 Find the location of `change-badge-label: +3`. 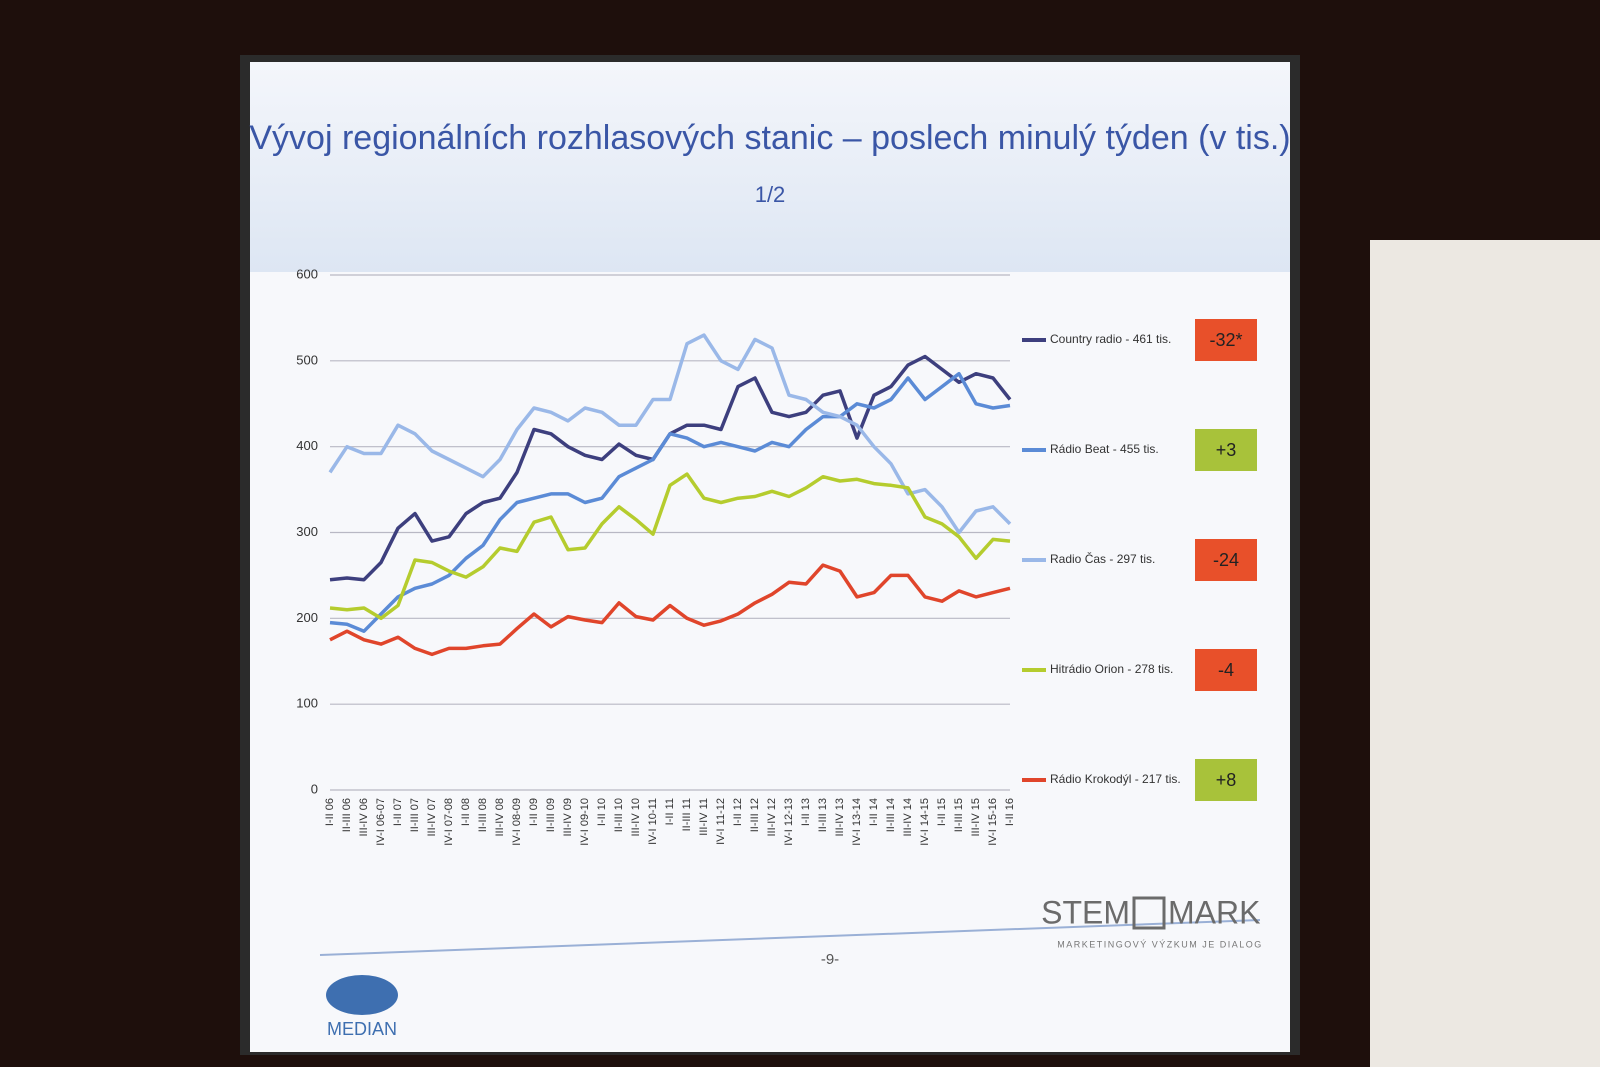

change-badge-label: +3 is located at coordinates (1226, 450).